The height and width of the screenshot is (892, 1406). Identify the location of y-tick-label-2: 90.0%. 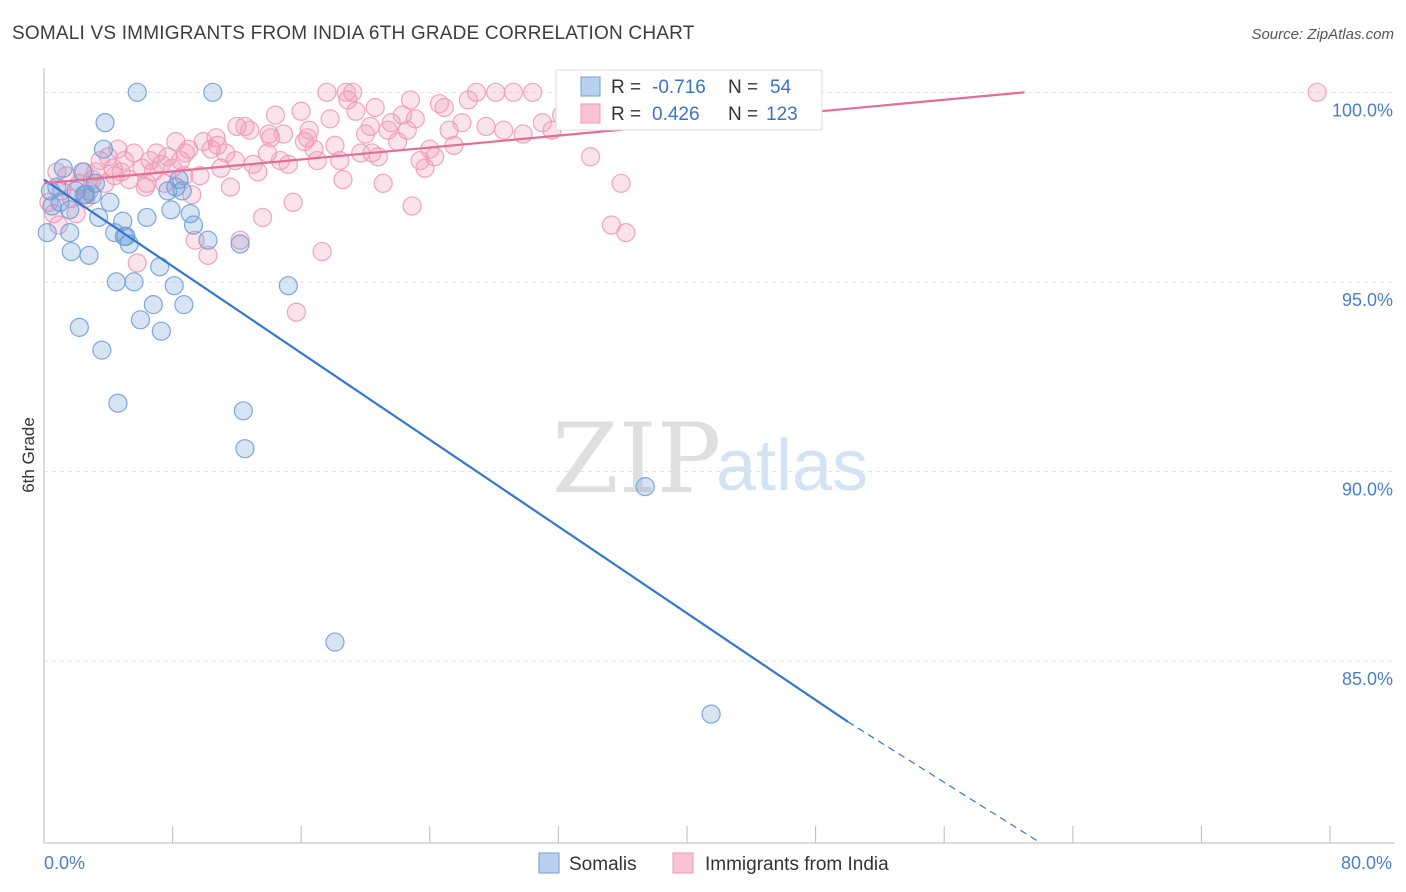
(1367, 489).